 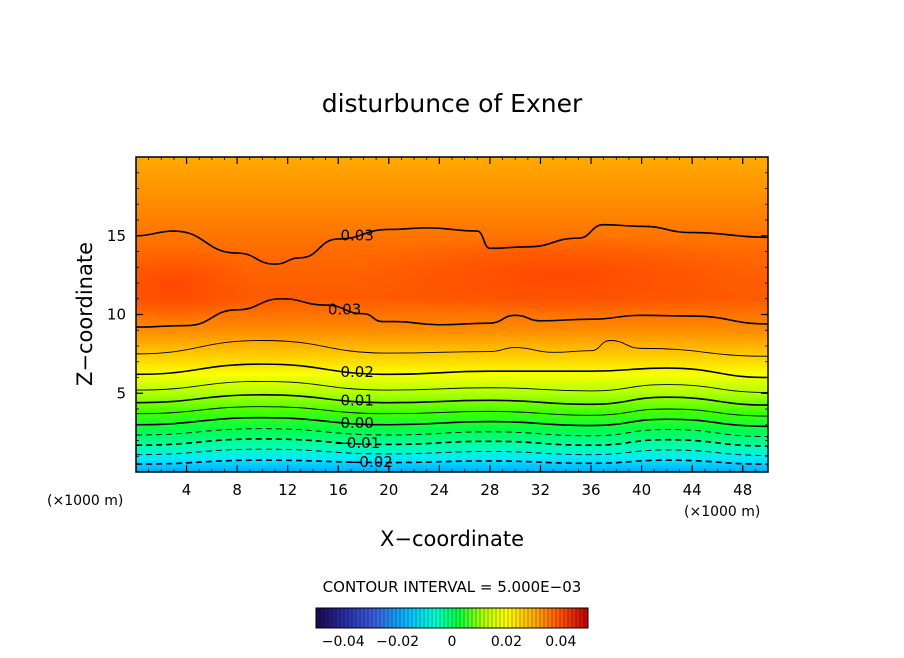 What do you see at coordinates (722, 512) in the screenshot?
I see `x-axis-unit: (×1000 m)` at bounding box center [722, 512].